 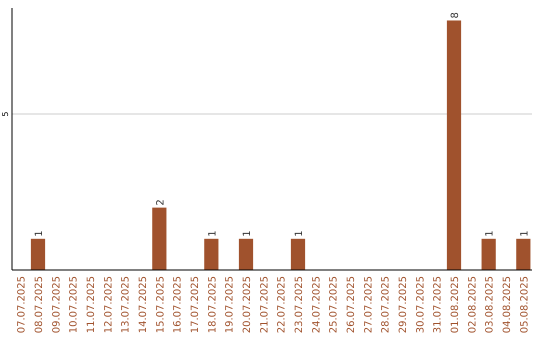 What do you see at coordinates (39, 305) in the screenshot?
I see `x-tick-label: 08.07.2025` at bounding box center [39, 305].